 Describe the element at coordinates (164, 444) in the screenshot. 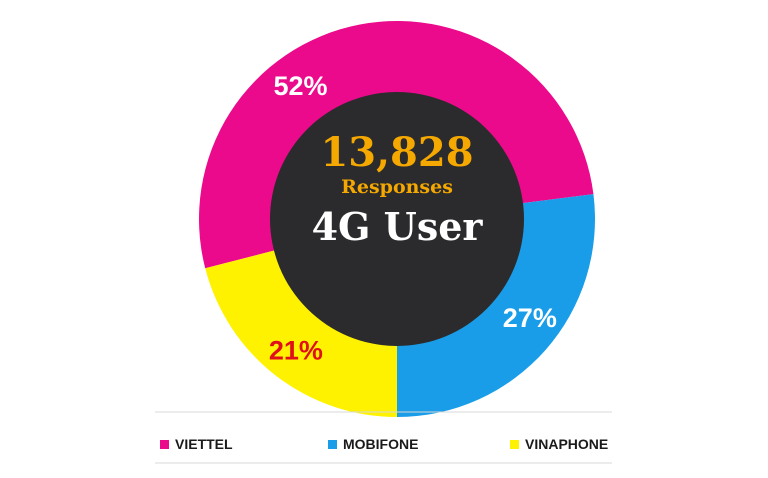

I see `legend-swatch-viettel` at that location.